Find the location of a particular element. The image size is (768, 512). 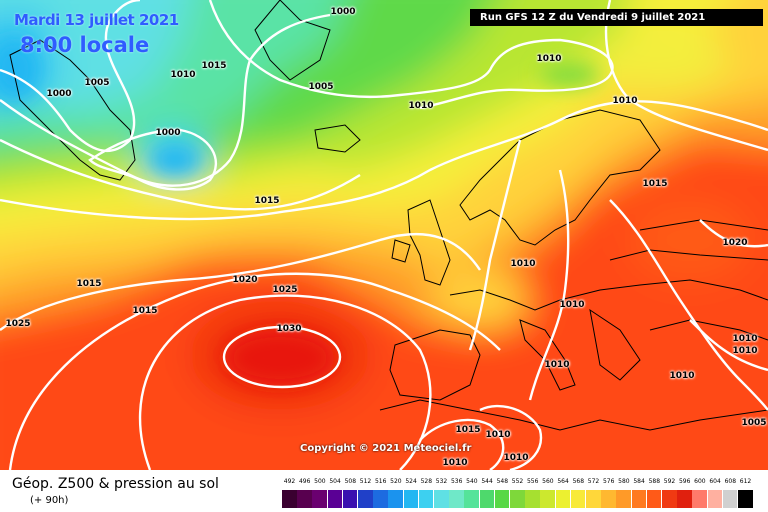

legend-forecast-hour: (+ 90h) is located at coordinates (49, 500).